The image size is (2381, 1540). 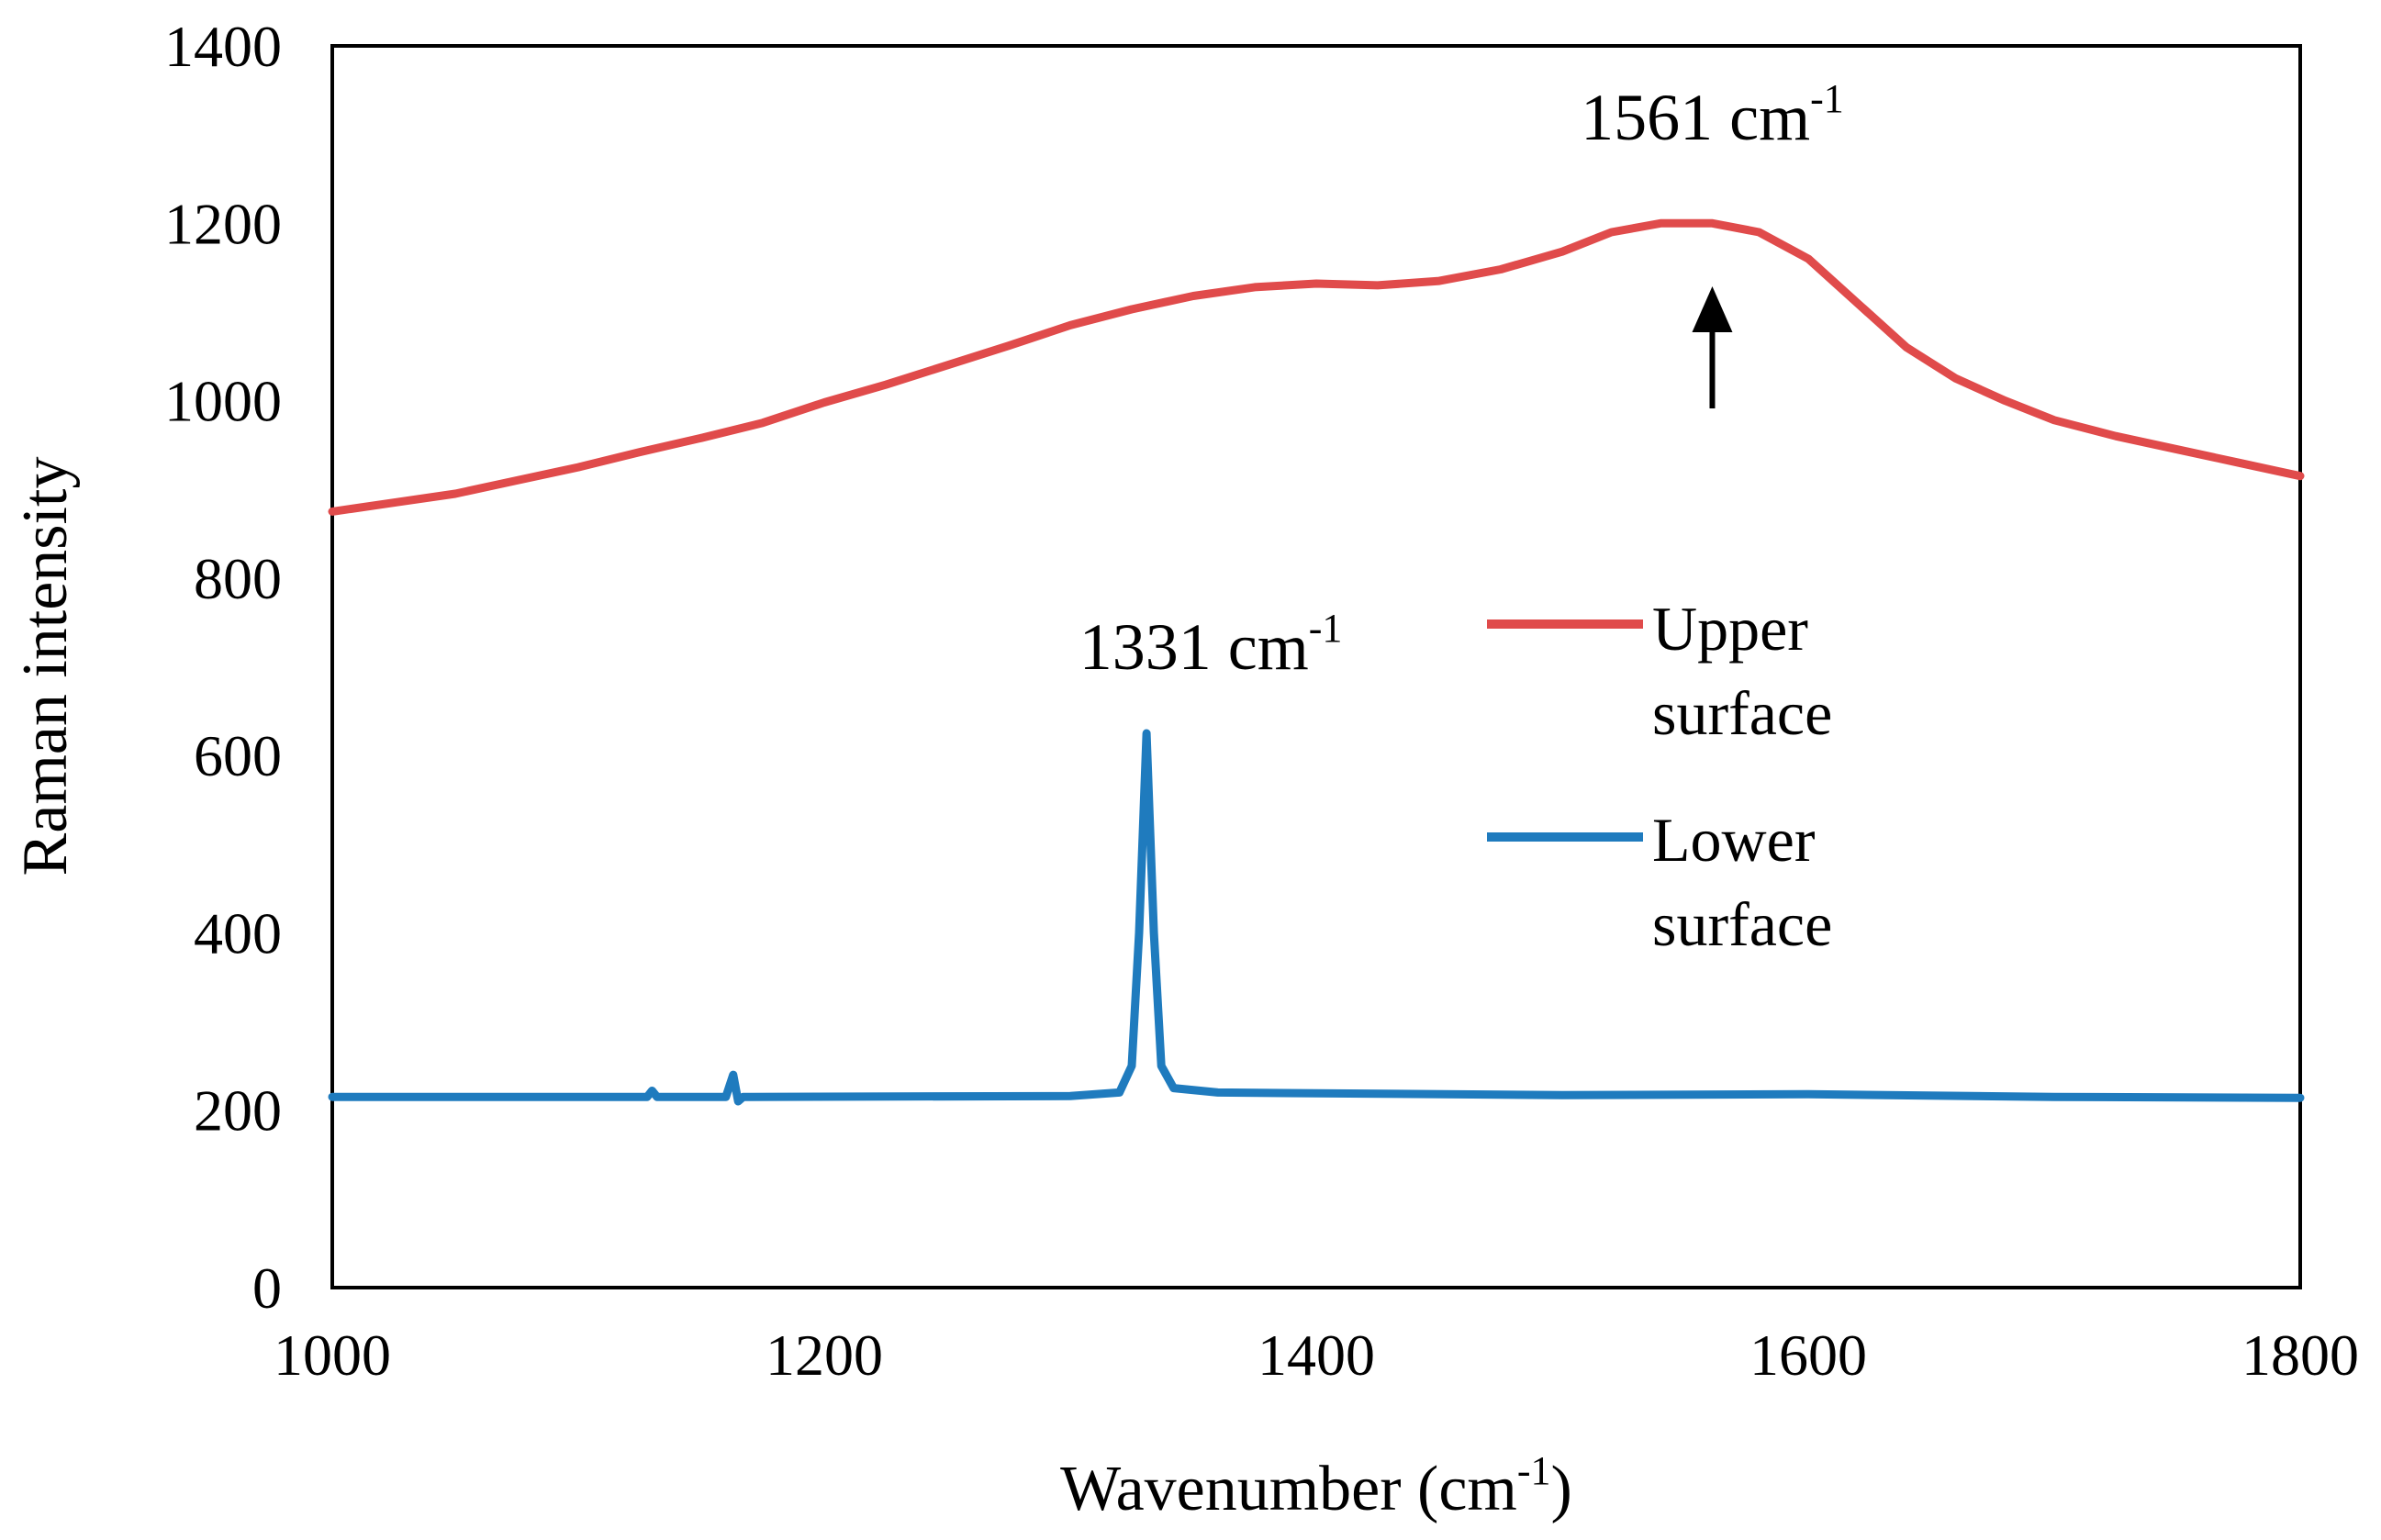 I want to click on legend: Upper surface Lower surface, so click(x=1659, y=776).